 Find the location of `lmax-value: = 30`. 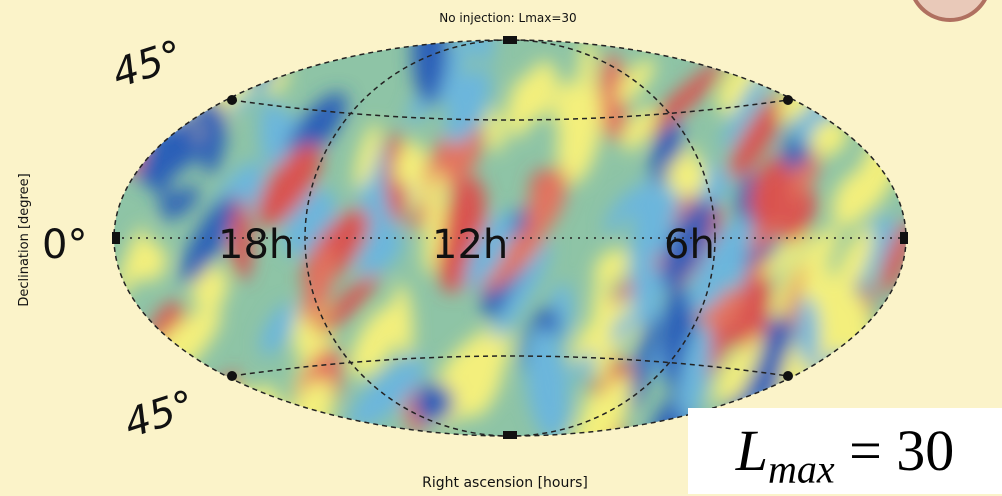

lmax-value: = 30 is located at coordinates (902, 450).